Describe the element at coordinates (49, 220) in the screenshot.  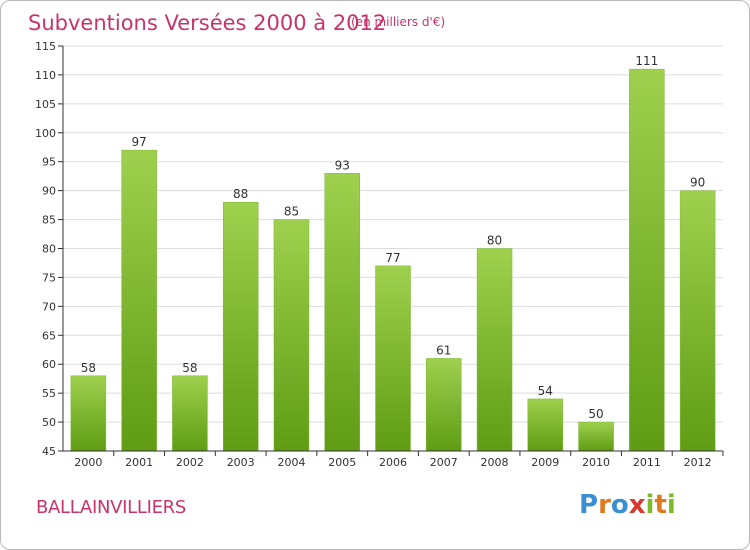
I see `y-tick-label: 85` at that location.